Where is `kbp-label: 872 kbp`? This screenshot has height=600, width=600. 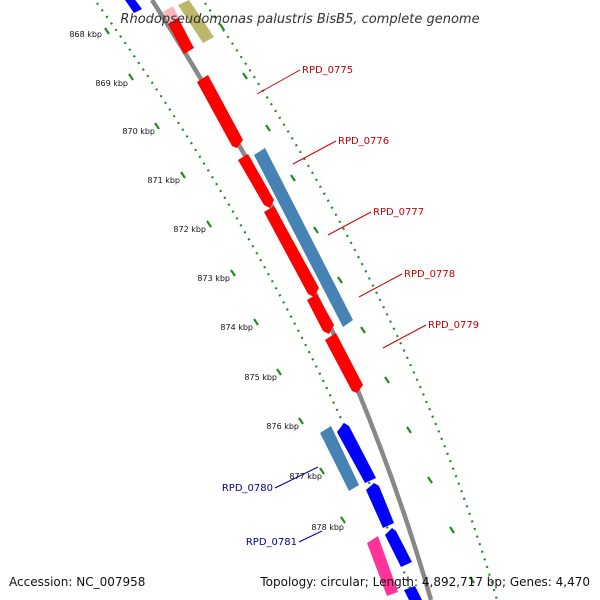
kbp-label: 872 kbp is located at coordinates (189, 229).